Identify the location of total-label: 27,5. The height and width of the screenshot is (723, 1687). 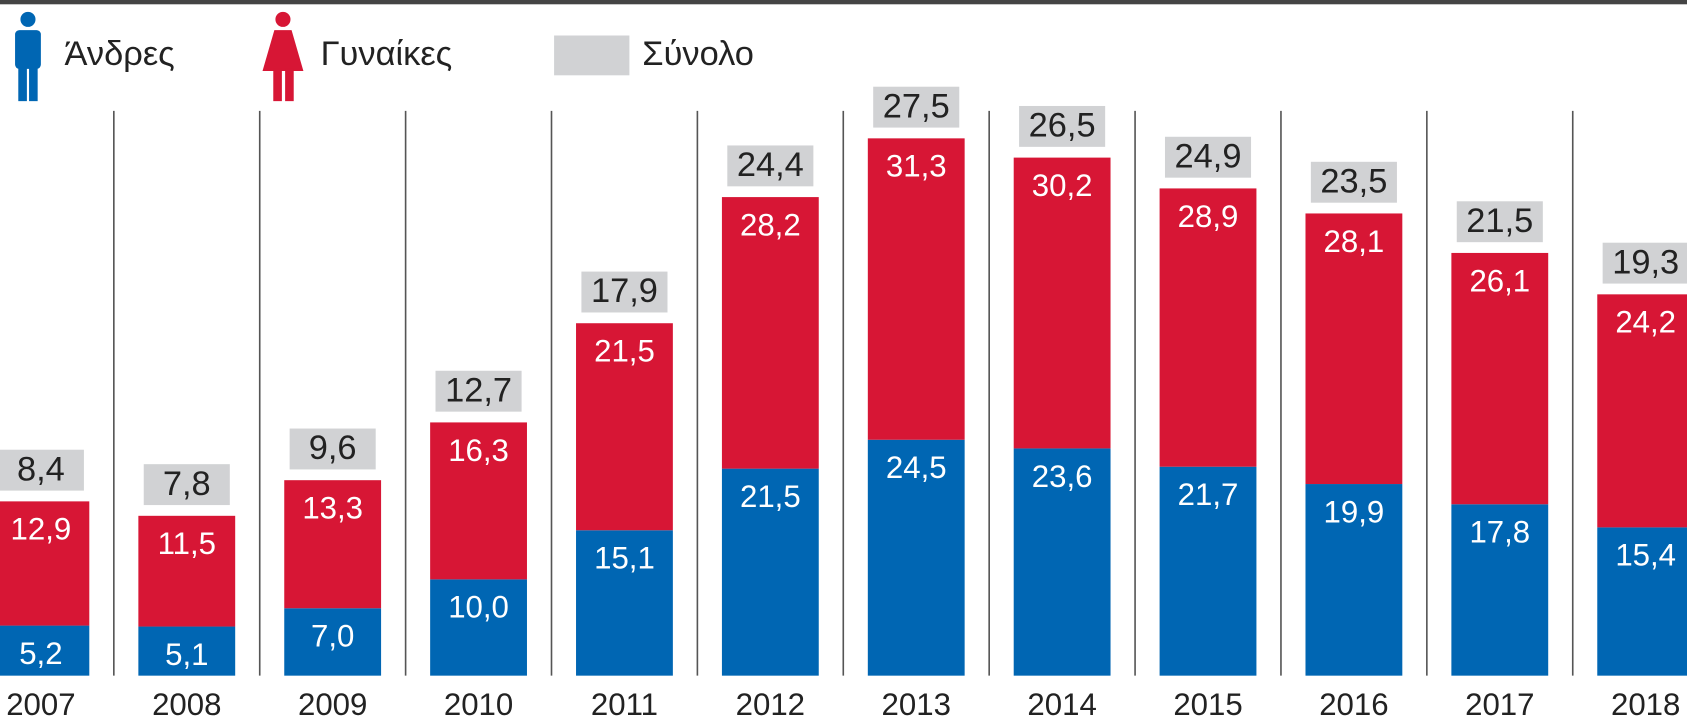
(916, 106).